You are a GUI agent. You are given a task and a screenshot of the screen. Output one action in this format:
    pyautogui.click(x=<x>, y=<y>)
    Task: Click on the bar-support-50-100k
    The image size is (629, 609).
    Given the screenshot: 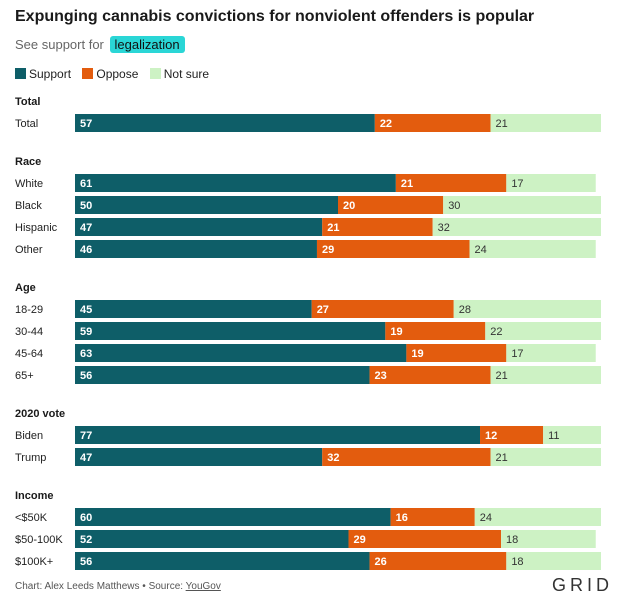 What is the action you would take?
    pyautogui.click(x=212, y=539)
    